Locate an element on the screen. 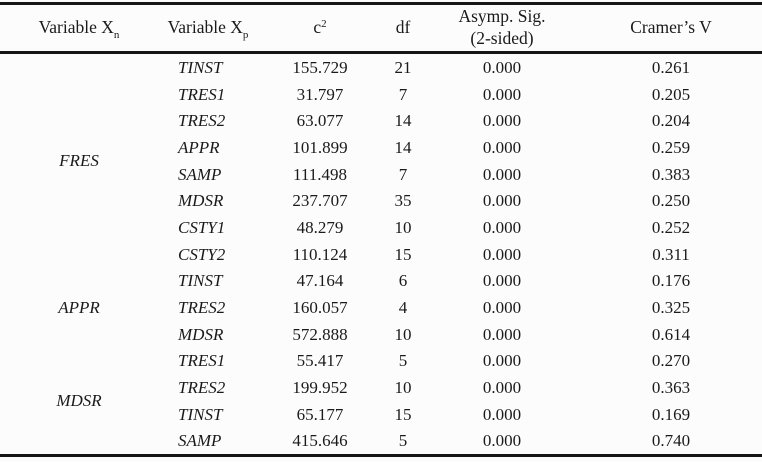 The height and width of the screenshot is (462, 762). col-header-chi-square: c2 is located at coordinates (320, 28).